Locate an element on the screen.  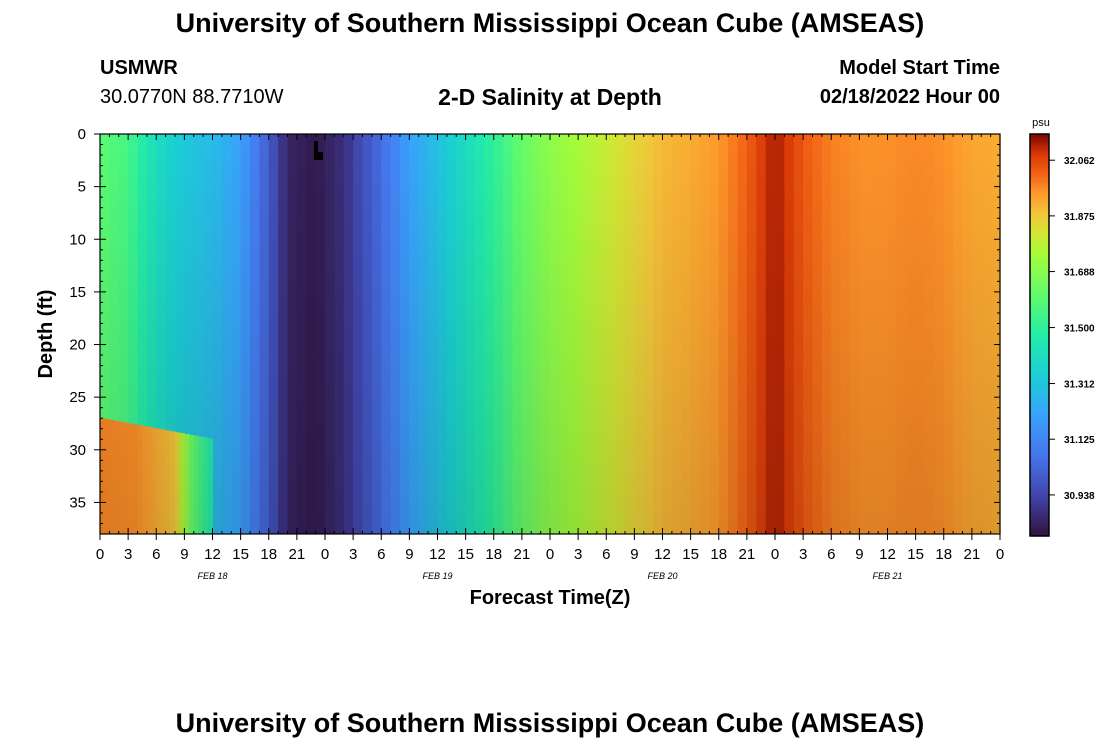
y-tick-label: 5 is located at coordinates (82, 187).